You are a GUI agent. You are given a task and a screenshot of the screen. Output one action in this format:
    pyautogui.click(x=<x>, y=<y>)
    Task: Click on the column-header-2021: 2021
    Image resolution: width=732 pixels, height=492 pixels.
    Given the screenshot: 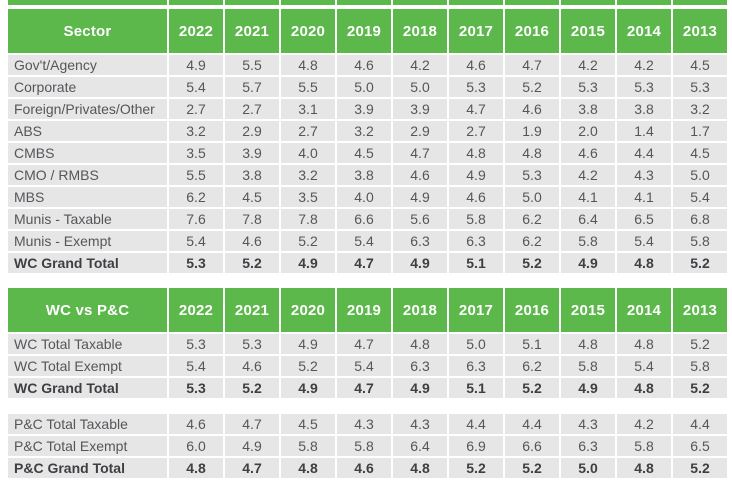 What is the action you would take?
    pyautogui.click(x=252, y=31)
    